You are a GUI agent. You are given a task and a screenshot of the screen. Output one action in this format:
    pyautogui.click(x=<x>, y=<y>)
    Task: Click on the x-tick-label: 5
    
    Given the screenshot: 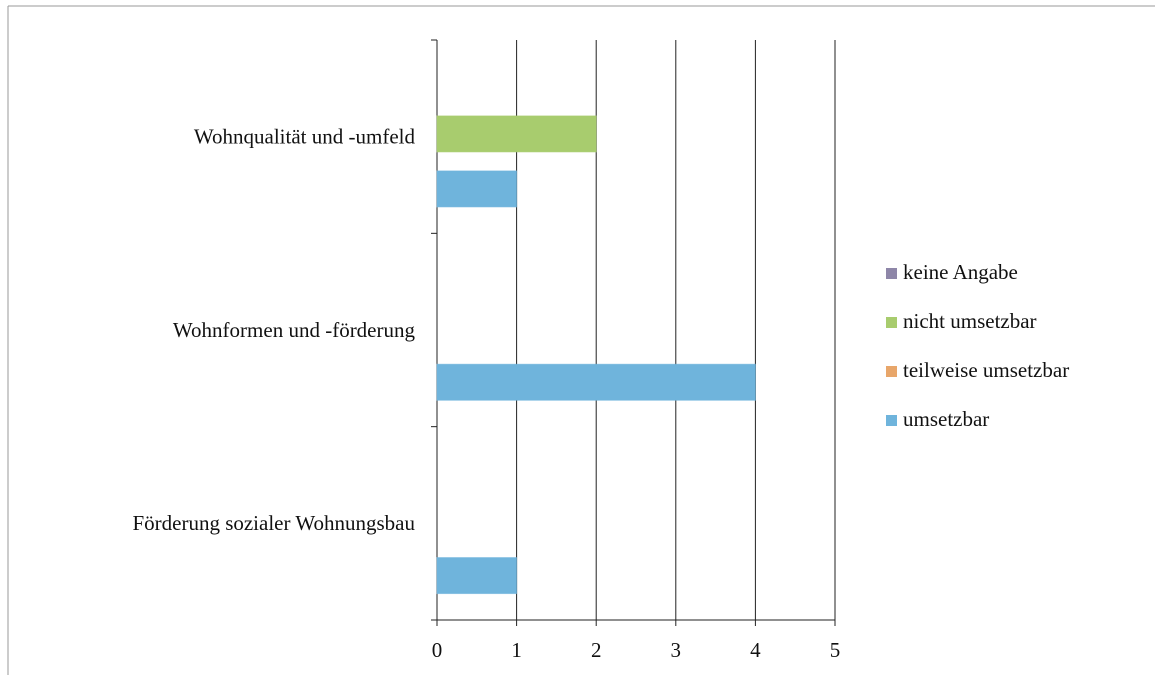 What is the action you would take?
    pyautogui.click(x=835, y=650)
    